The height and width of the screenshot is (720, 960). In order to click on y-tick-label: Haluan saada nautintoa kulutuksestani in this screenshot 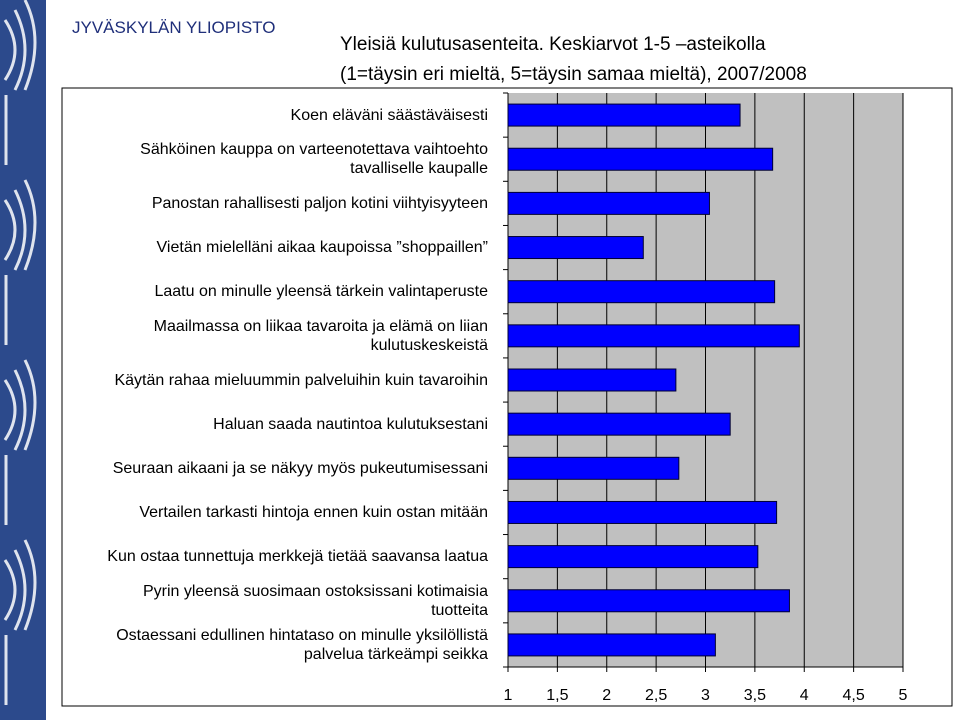, I will do `click(350, 424)`.